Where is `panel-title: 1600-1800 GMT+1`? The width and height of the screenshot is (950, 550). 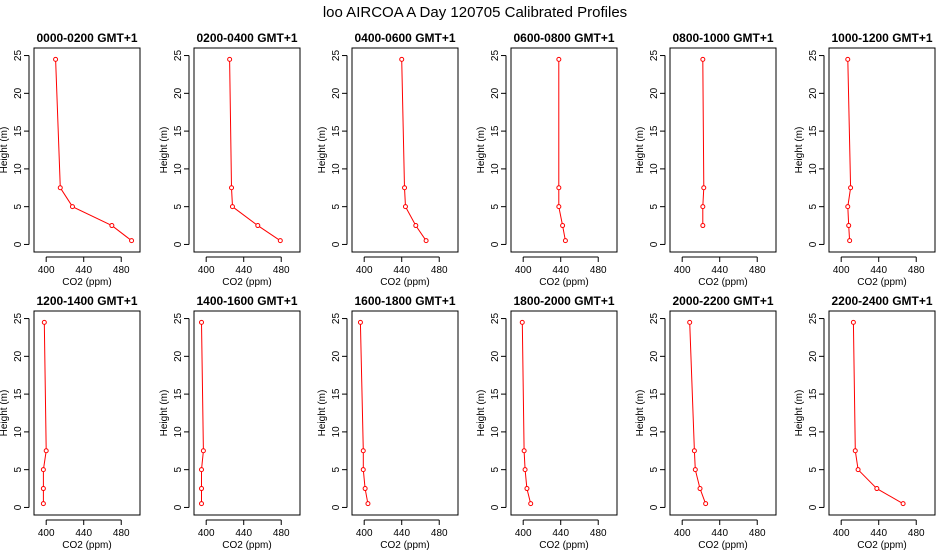
panel-title: 1600-1800 GMT+1 is located at coordinates (404, 301).